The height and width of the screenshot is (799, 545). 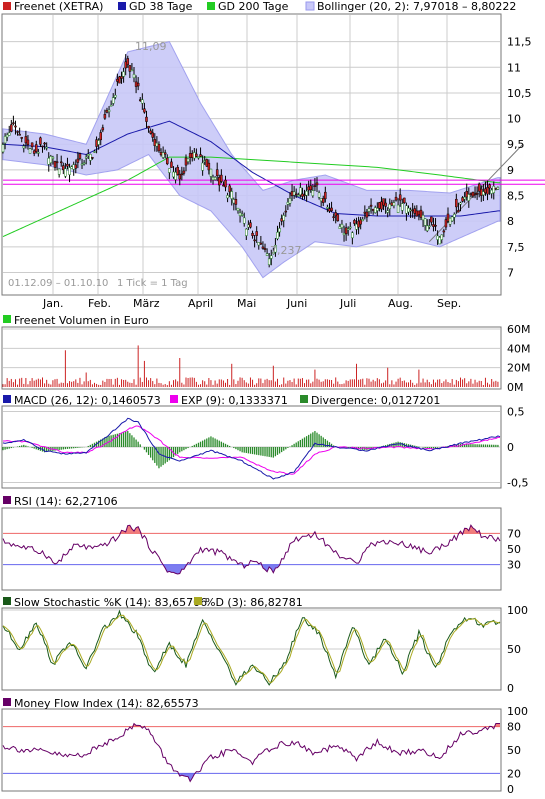 I want to click on oversold-fill, so click(x=251, y=777).